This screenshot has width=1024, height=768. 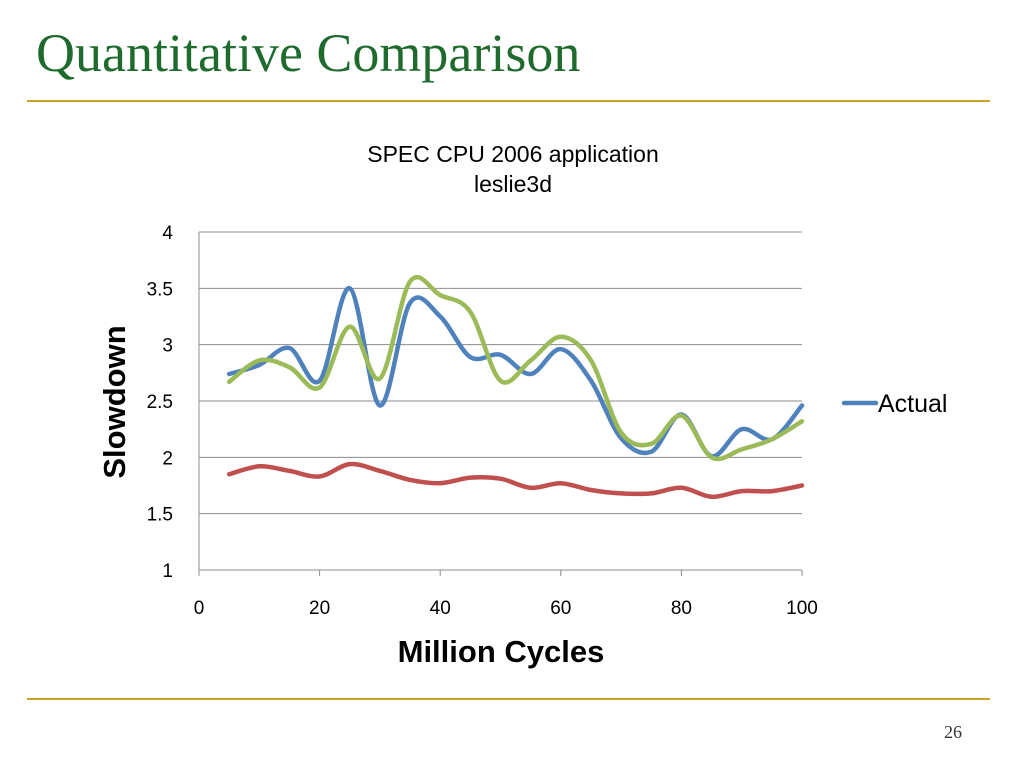 What do you see at coordinates (114, 401) in the screenshot?
I see `y-axis-label: Slowdown` at bounding box center [114, 401].